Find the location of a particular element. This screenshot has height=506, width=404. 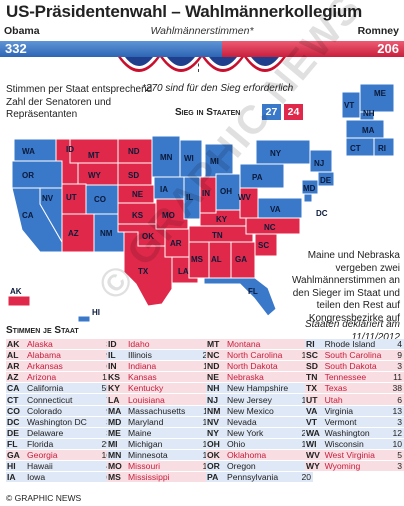

romney-states-count: 24 is located at coordinates (293, 112).